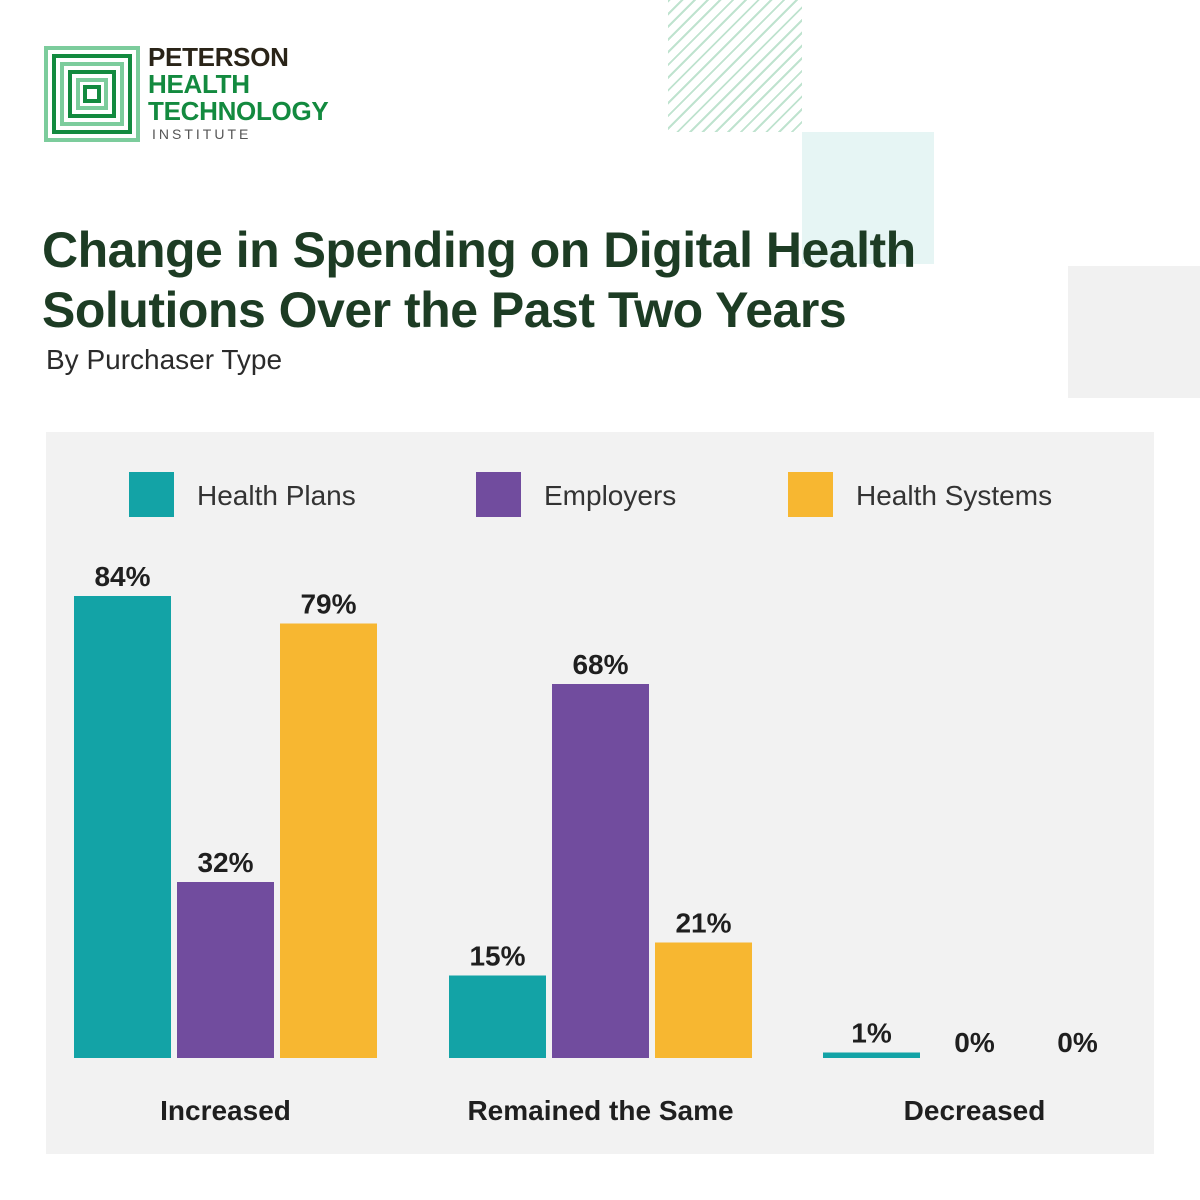  I want to click on bar-increased-health-plans, so click(122, 827).